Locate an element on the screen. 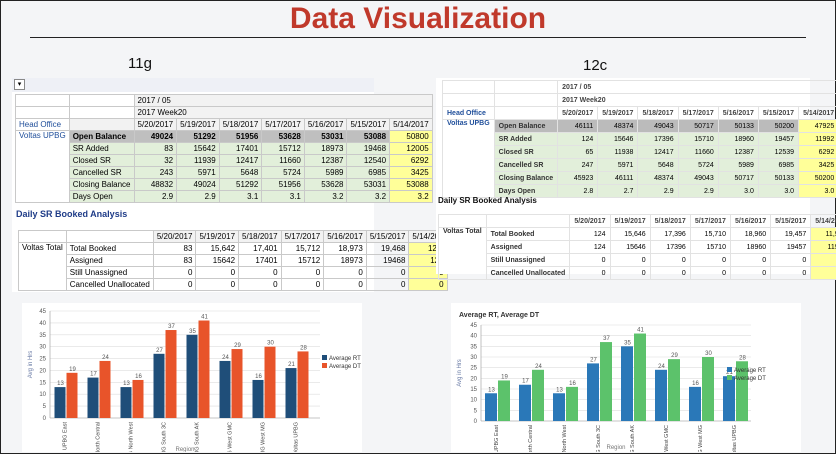 This screenshot has height=457, width=836. pivot-date-header: 5/16/2017 is located at coordinates (738, 113).